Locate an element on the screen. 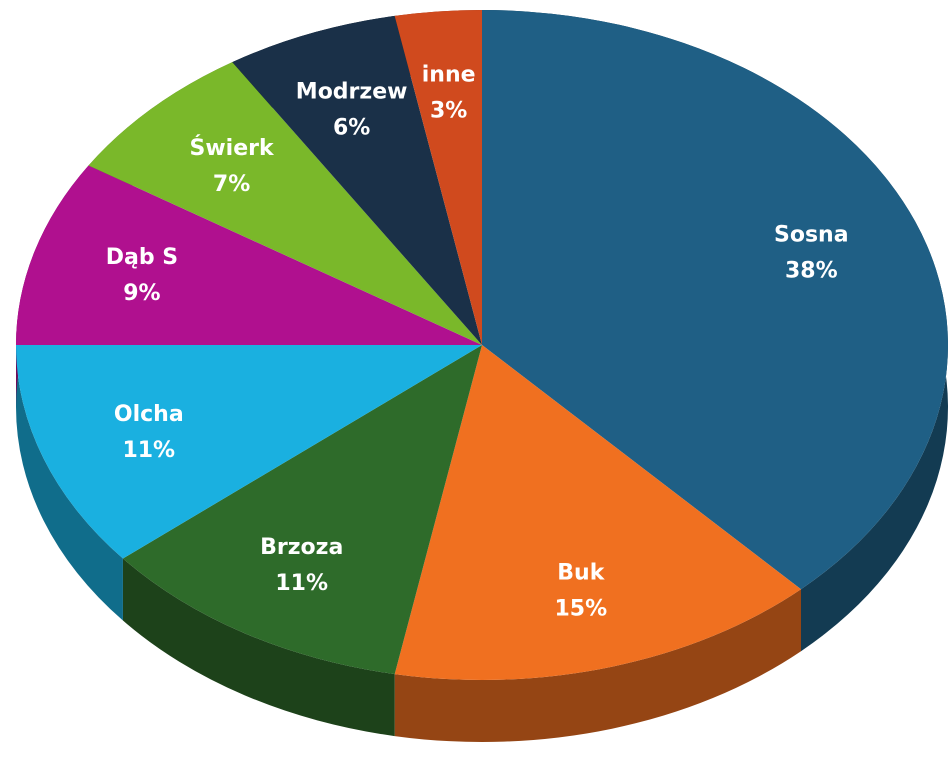 This screenshot has height=768, width=951. slice-label: Dąb S is located at coordinates (142, 257).